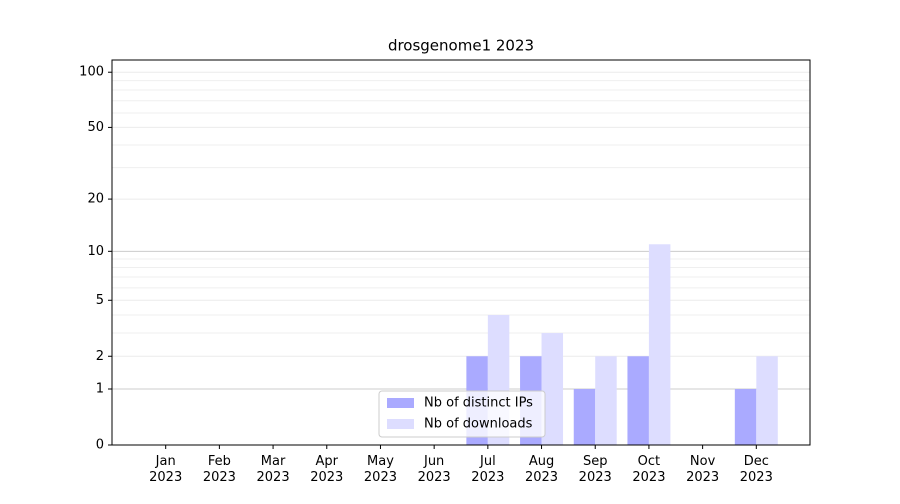 Image resolution: width=900 pixels, height=504 pixels. I want to click on y-tick-label: 50, so click(95, 127).